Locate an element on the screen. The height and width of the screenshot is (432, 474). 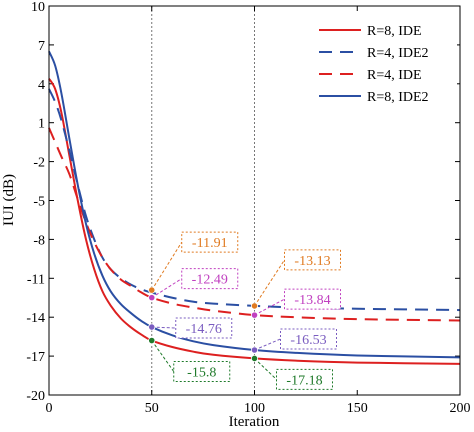
x-tick-label: 150 is located at coordinates (357, 408).